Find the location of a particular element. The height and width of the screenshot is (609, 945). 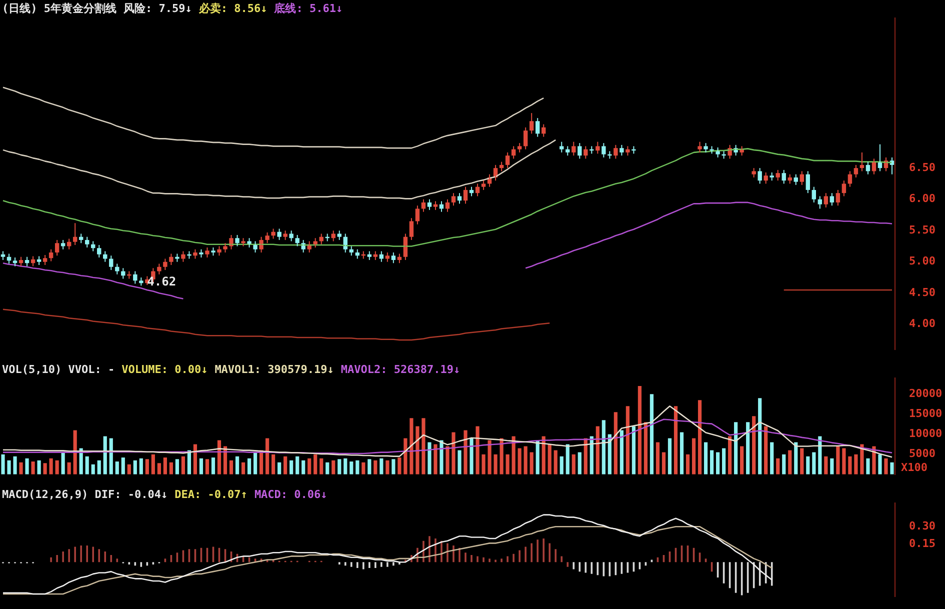

y-tick-label: 20000 is located at coordinates (925, 393).